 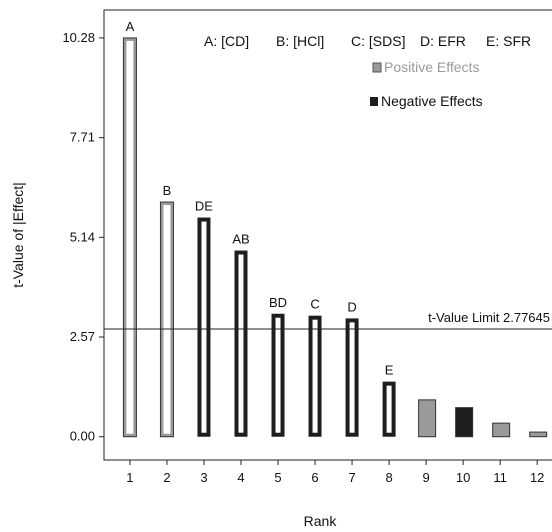 What do you see at coordinates (166, 477) in the screenshot?
I see `x-tick-label: 2` at bounding box center [166, 477].